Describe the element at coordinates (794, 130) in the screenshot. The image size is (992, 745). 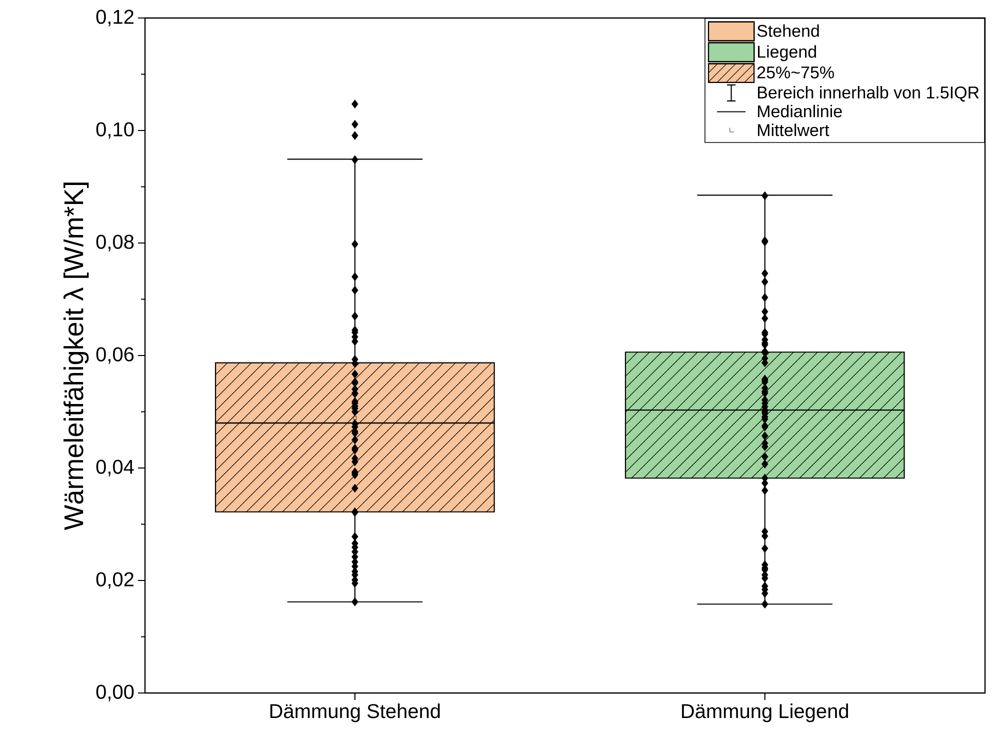
I see `annotation: Mittelwert` at that location.